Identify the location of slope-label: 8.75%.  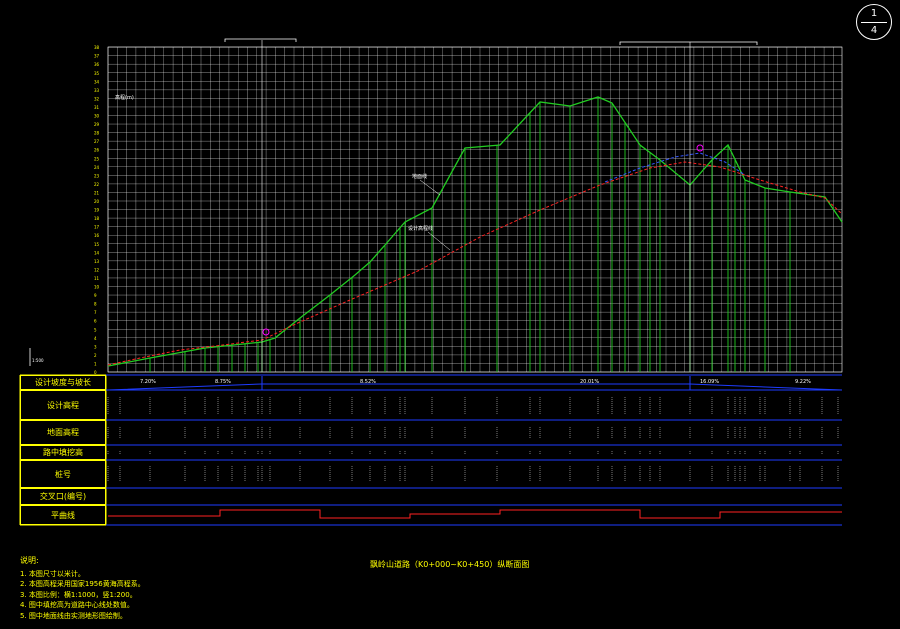
(223, 382).